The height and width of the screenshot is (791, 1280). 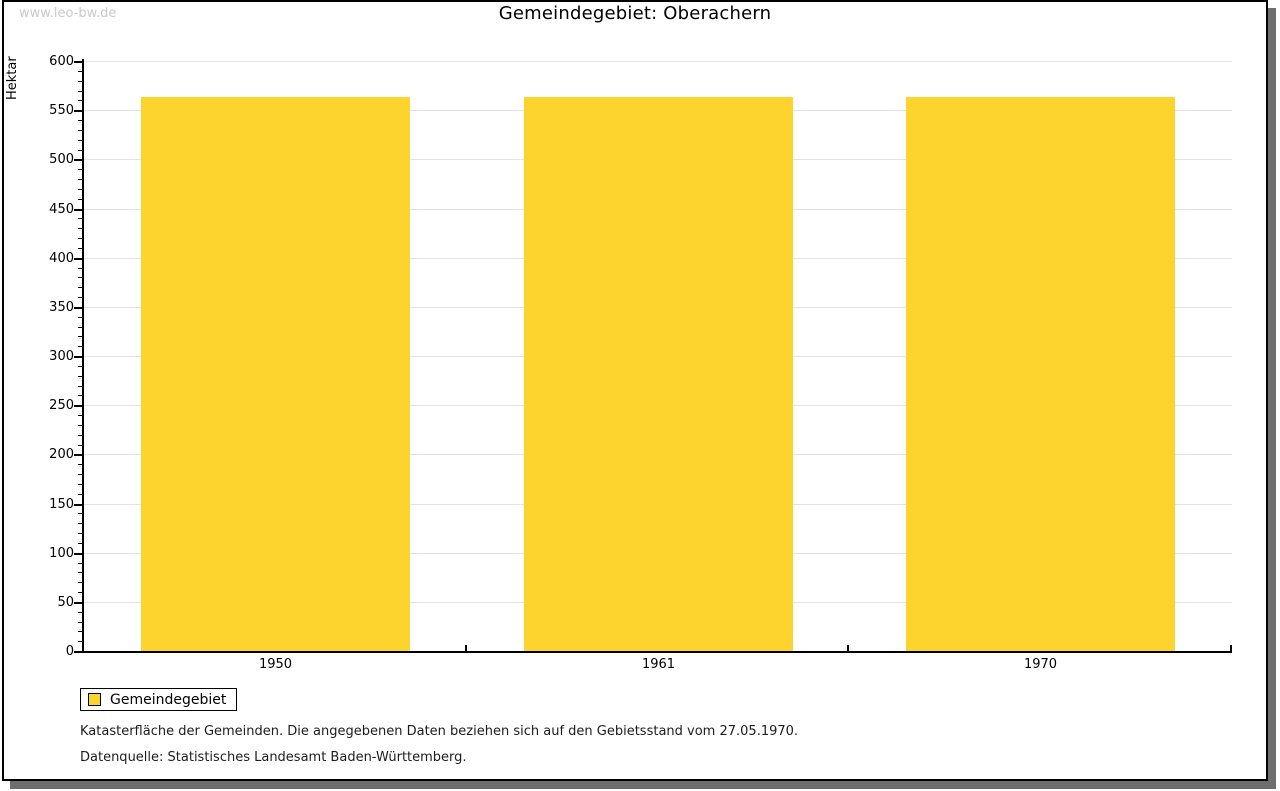 What do you see at coordinates (61, 504) in the screenshot?
I see `y-tick-label-150: 150` at bounding box center [61, 504].